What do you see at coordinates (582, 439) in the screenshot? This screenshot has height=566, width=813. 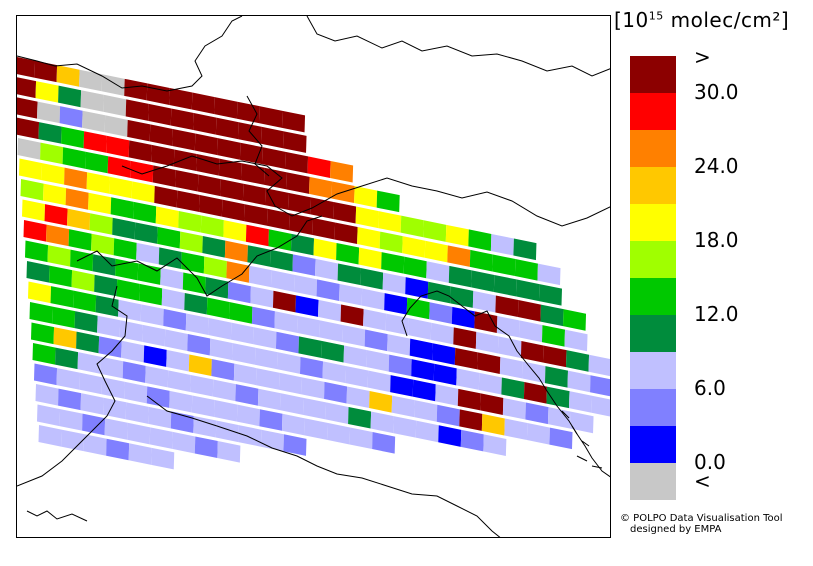 I see `border-line` at bounding box center [582, 439].